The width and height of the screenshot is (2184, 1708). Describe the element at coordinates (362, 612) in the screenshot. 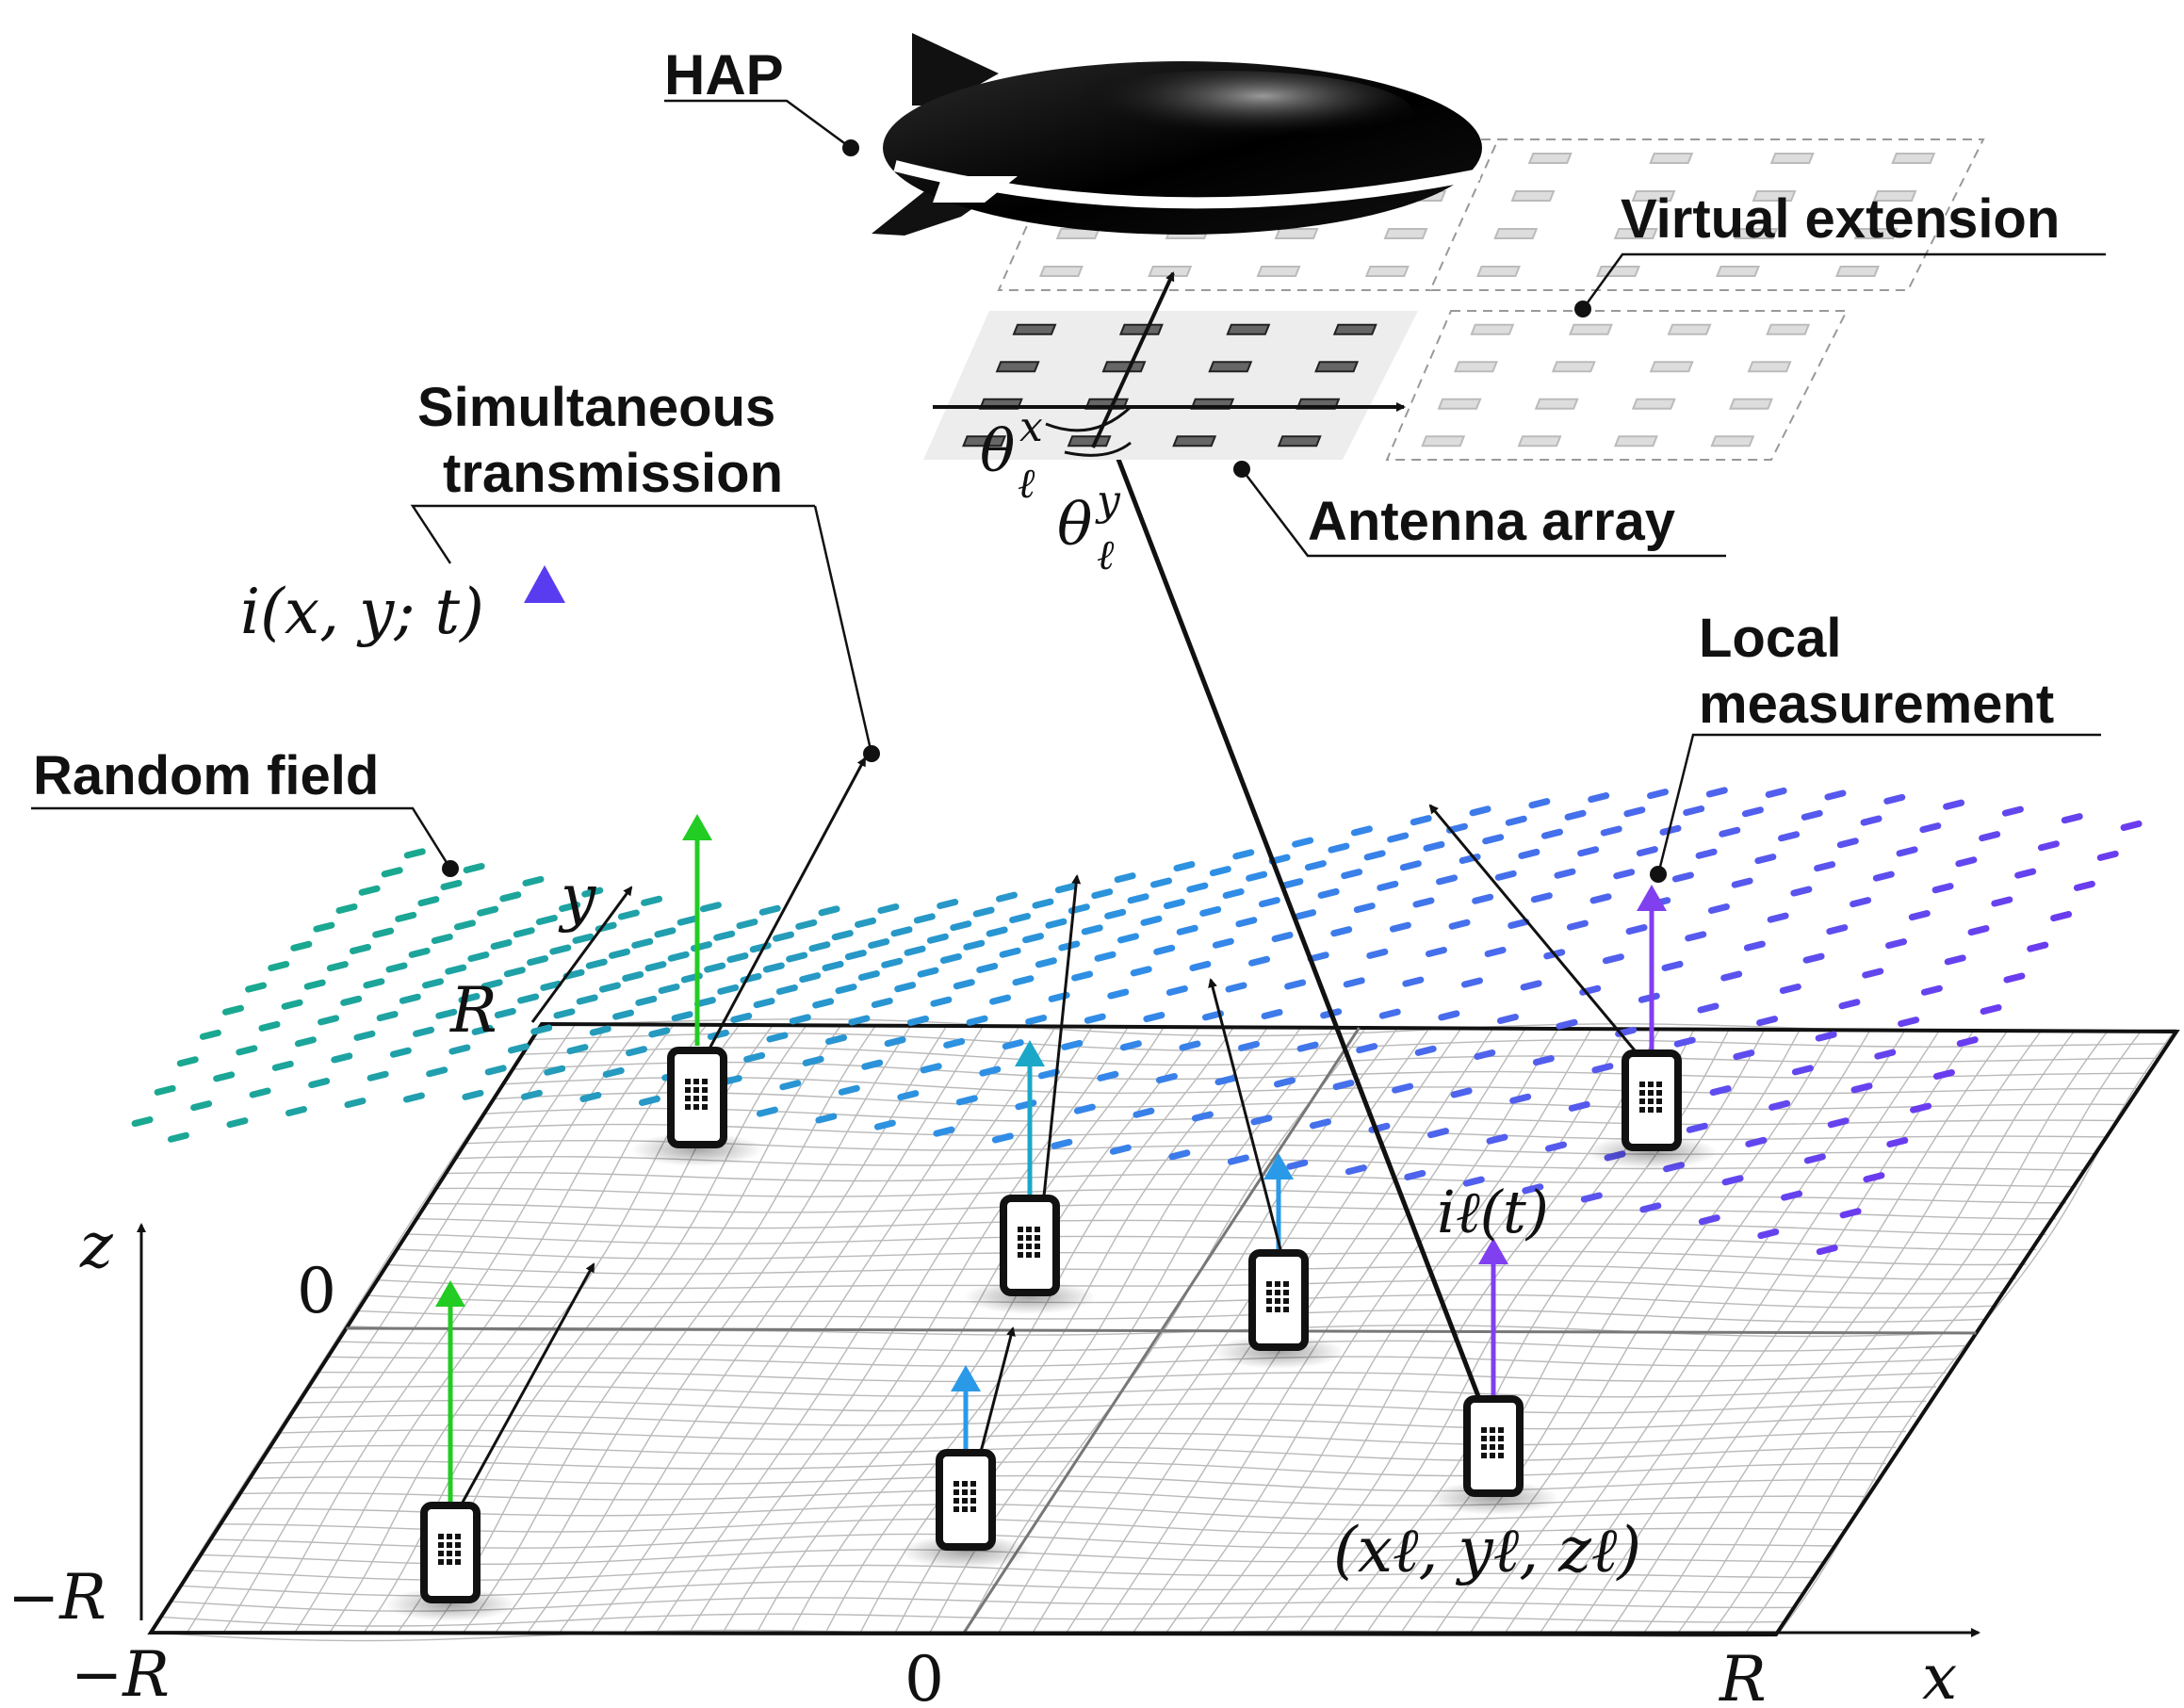

I see `intensity-label: i(x, y; t)` at that location.